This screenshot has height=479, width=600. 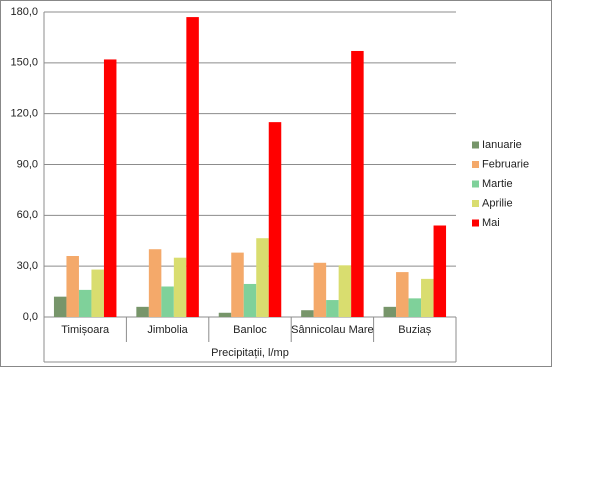 What do you see at coordinates (30, 317) in the screenshot?
I see `y-tick-label: 0,0` at bounding box center [30, 317].